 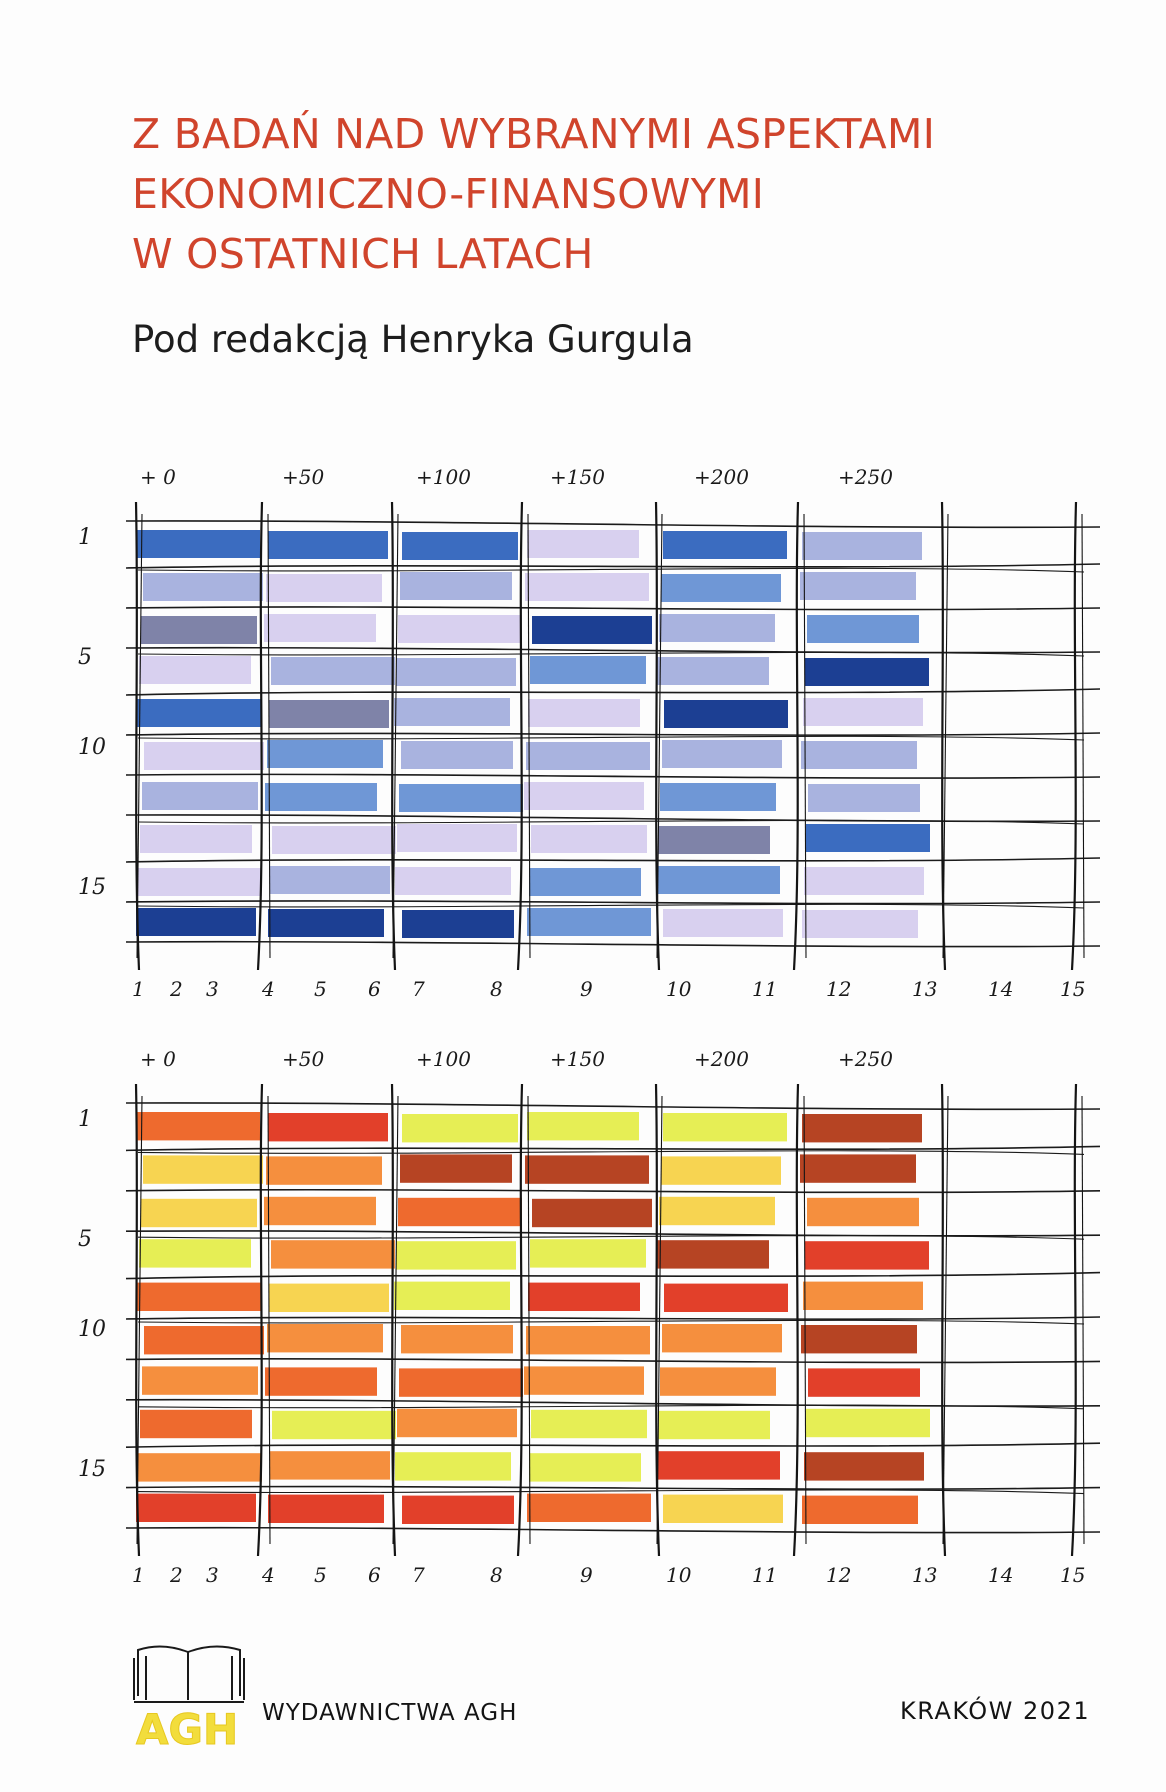 I want to click on bottom-label: 3, so click(x=212, y=989).